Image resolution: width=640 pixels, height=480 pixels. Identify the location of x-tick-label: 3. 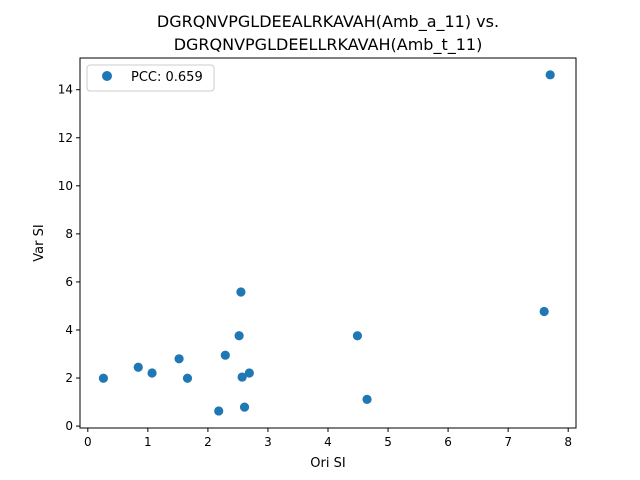
(268, 442).